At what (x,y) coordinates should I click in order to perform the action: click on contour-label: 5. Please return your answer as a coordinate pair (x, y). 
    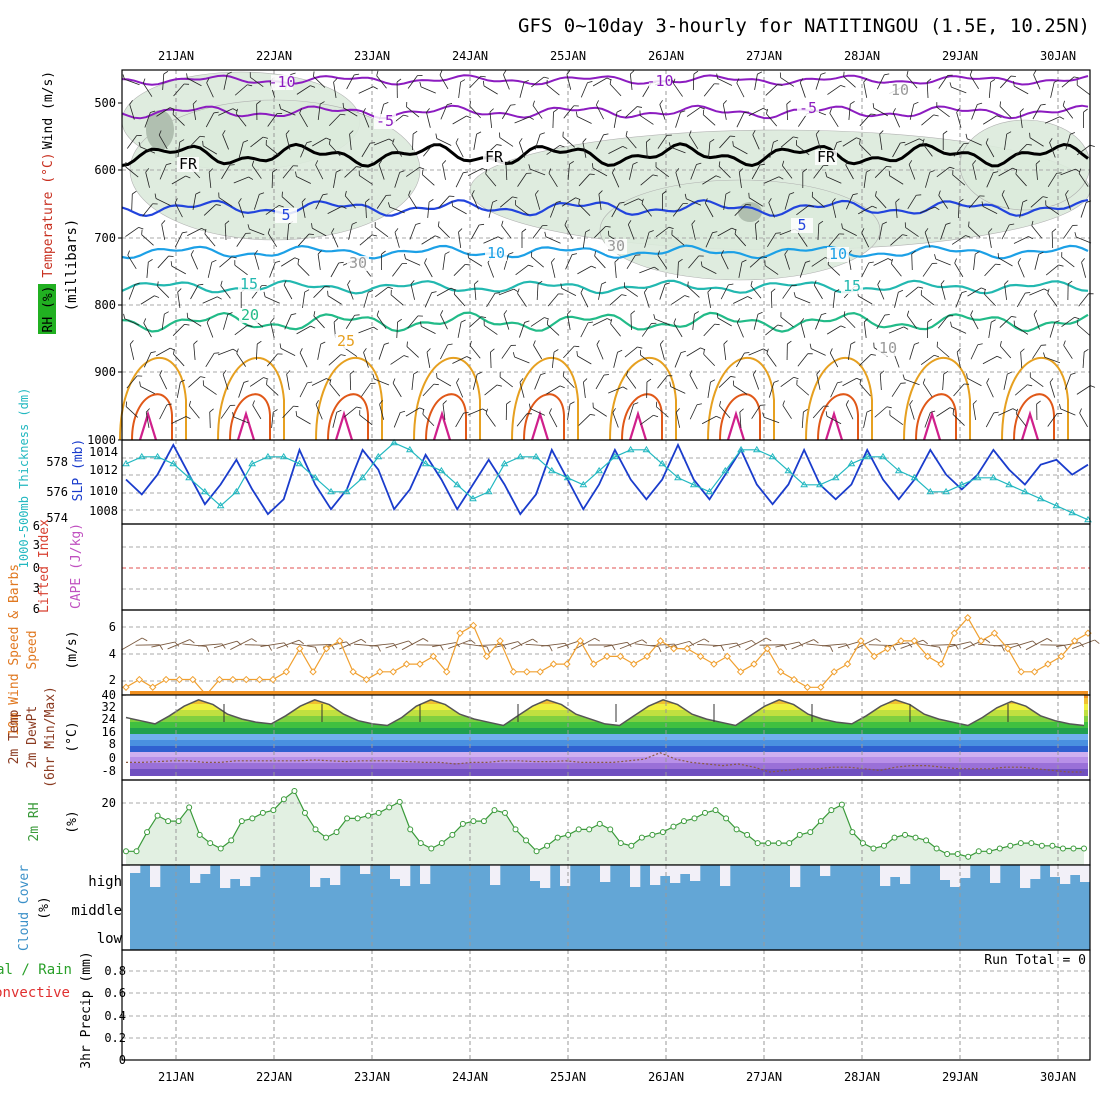
    Looking at the image, I should click on (801, 225).